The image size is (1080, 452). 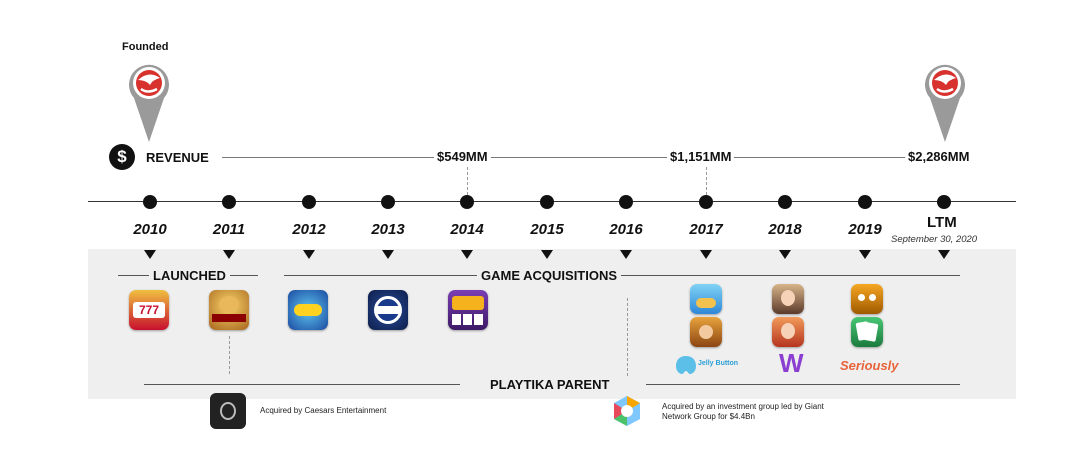 What do you see at coordinates (150, 229) in the screenshot?
I see `year-label: 2010` at bounding box center [150, 229].